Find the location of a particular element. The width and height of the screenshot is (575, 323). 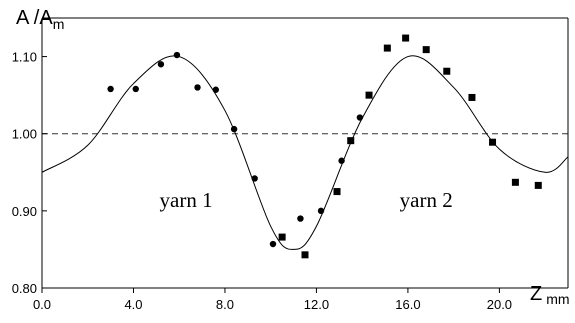

x-tick-label: 12.0 is located at coordinates (316, 304).